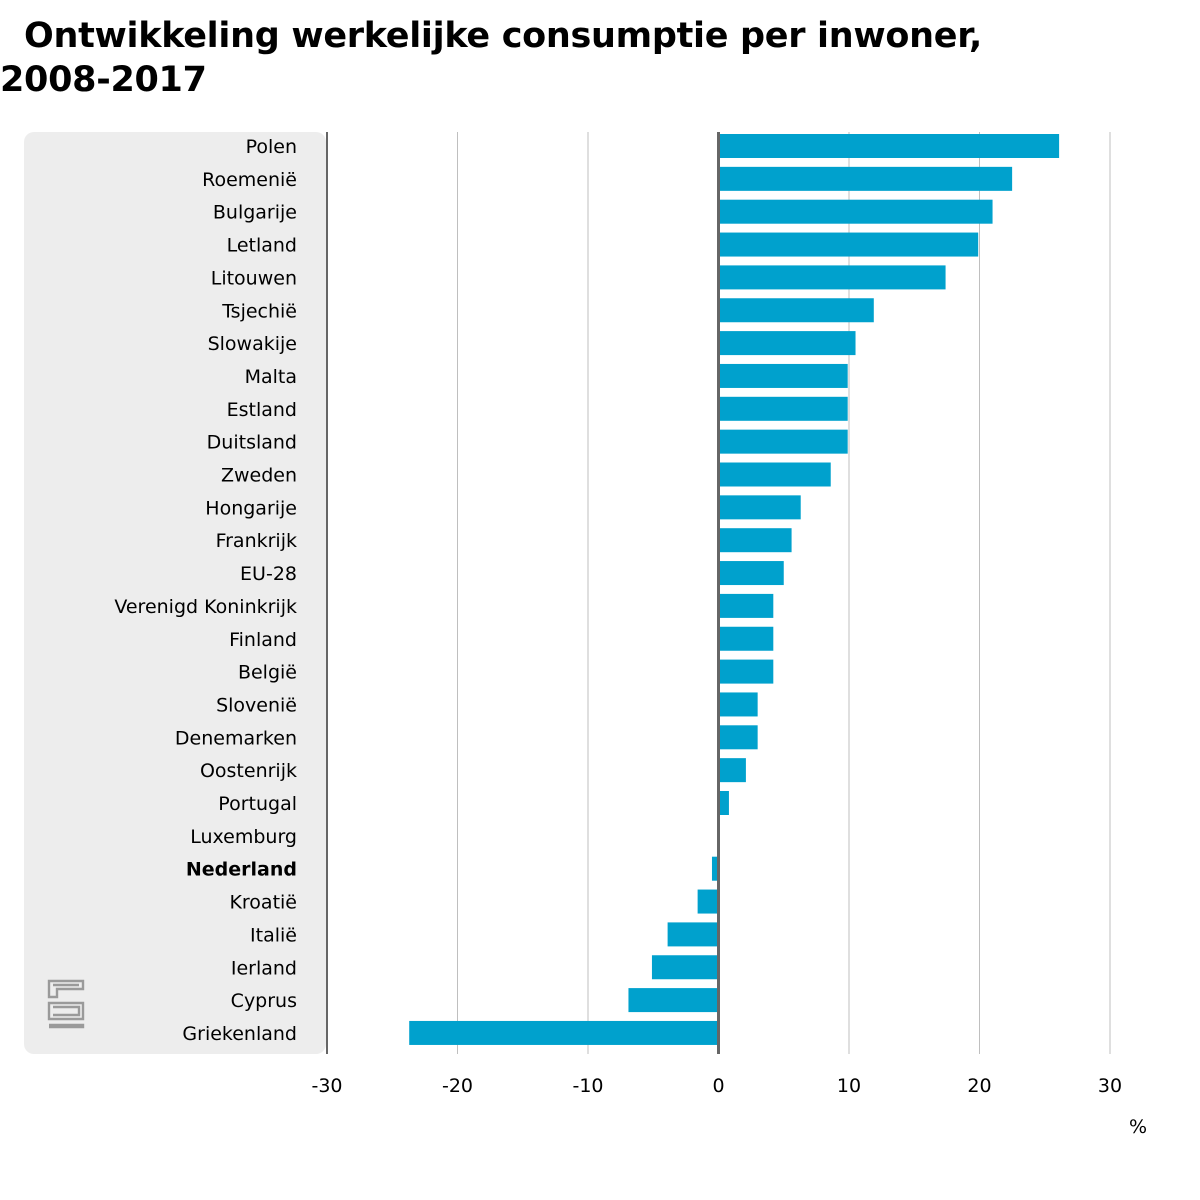  Describe the element at coordinates (264, 968) in the screenshot. I see `category-label: Ierland` at that location.